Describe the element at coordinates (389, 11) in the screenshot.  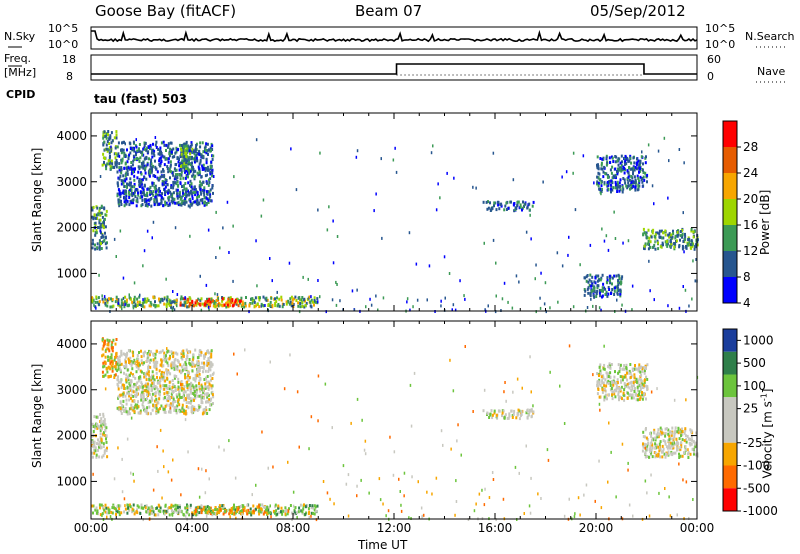
I see `beam-title: Beam 07` at that location.